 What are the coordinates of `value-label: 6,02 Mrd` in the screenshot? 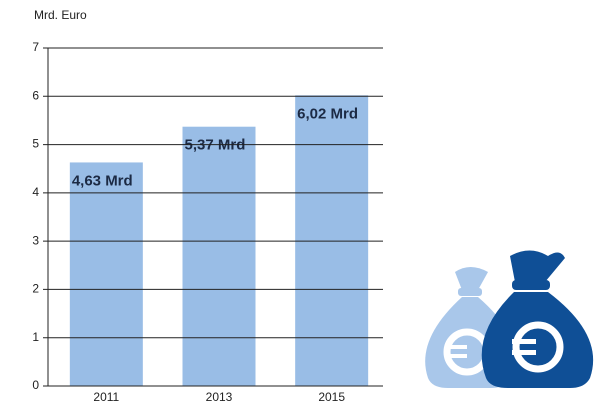 It's located at (327, 113).